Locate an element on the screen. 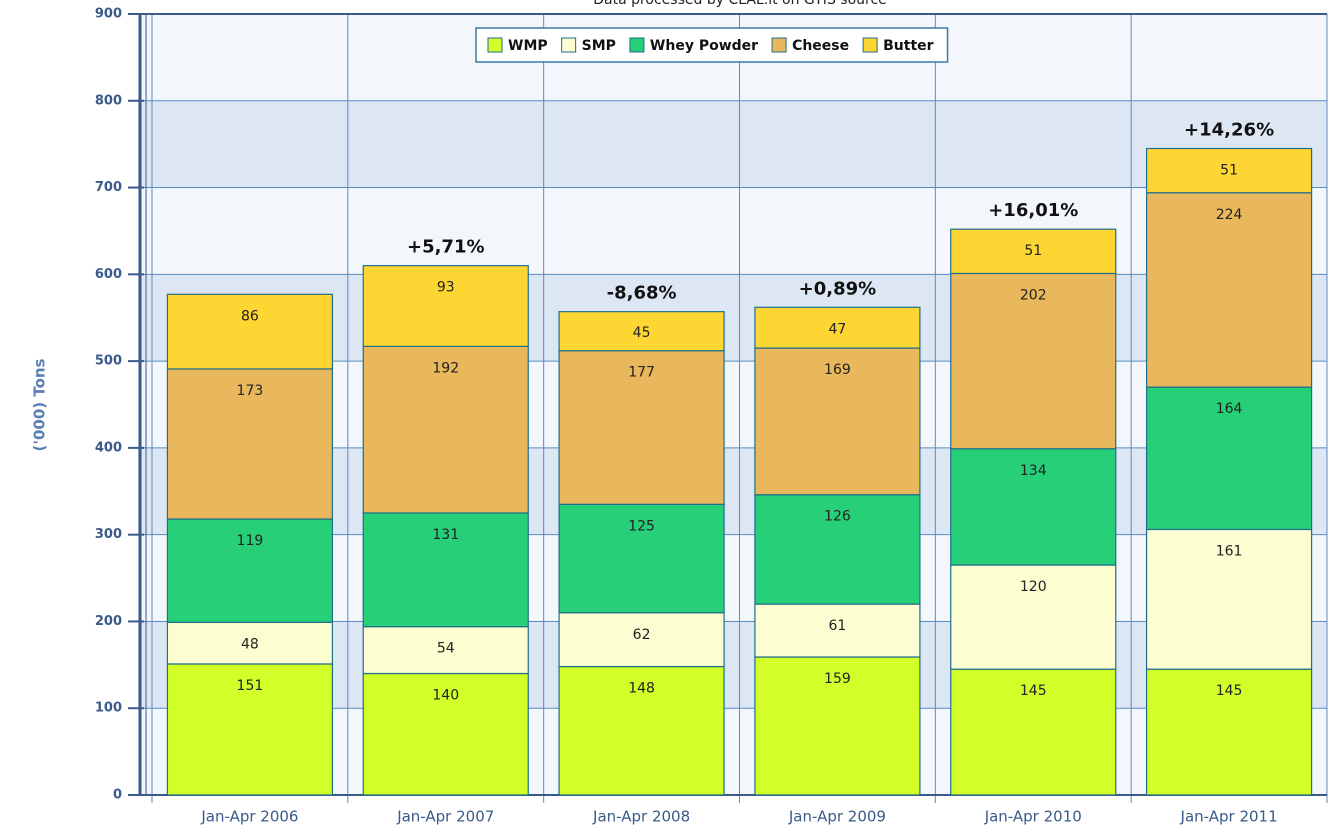 The width and height of the screenshot is (1328, 832). data-label: 48 is located at coordinates (250, 644).